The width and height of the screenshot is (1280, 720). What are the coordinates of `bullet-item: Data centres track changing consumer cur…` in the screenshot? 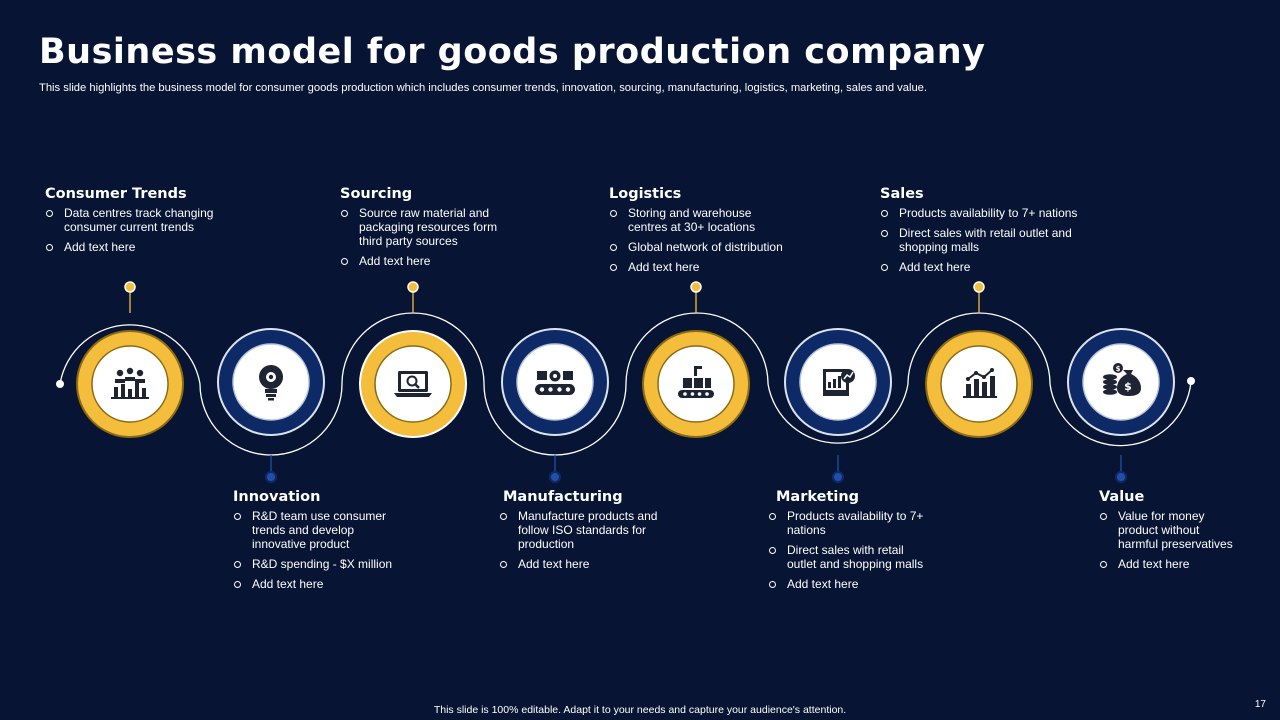 It's located at (140, 220).